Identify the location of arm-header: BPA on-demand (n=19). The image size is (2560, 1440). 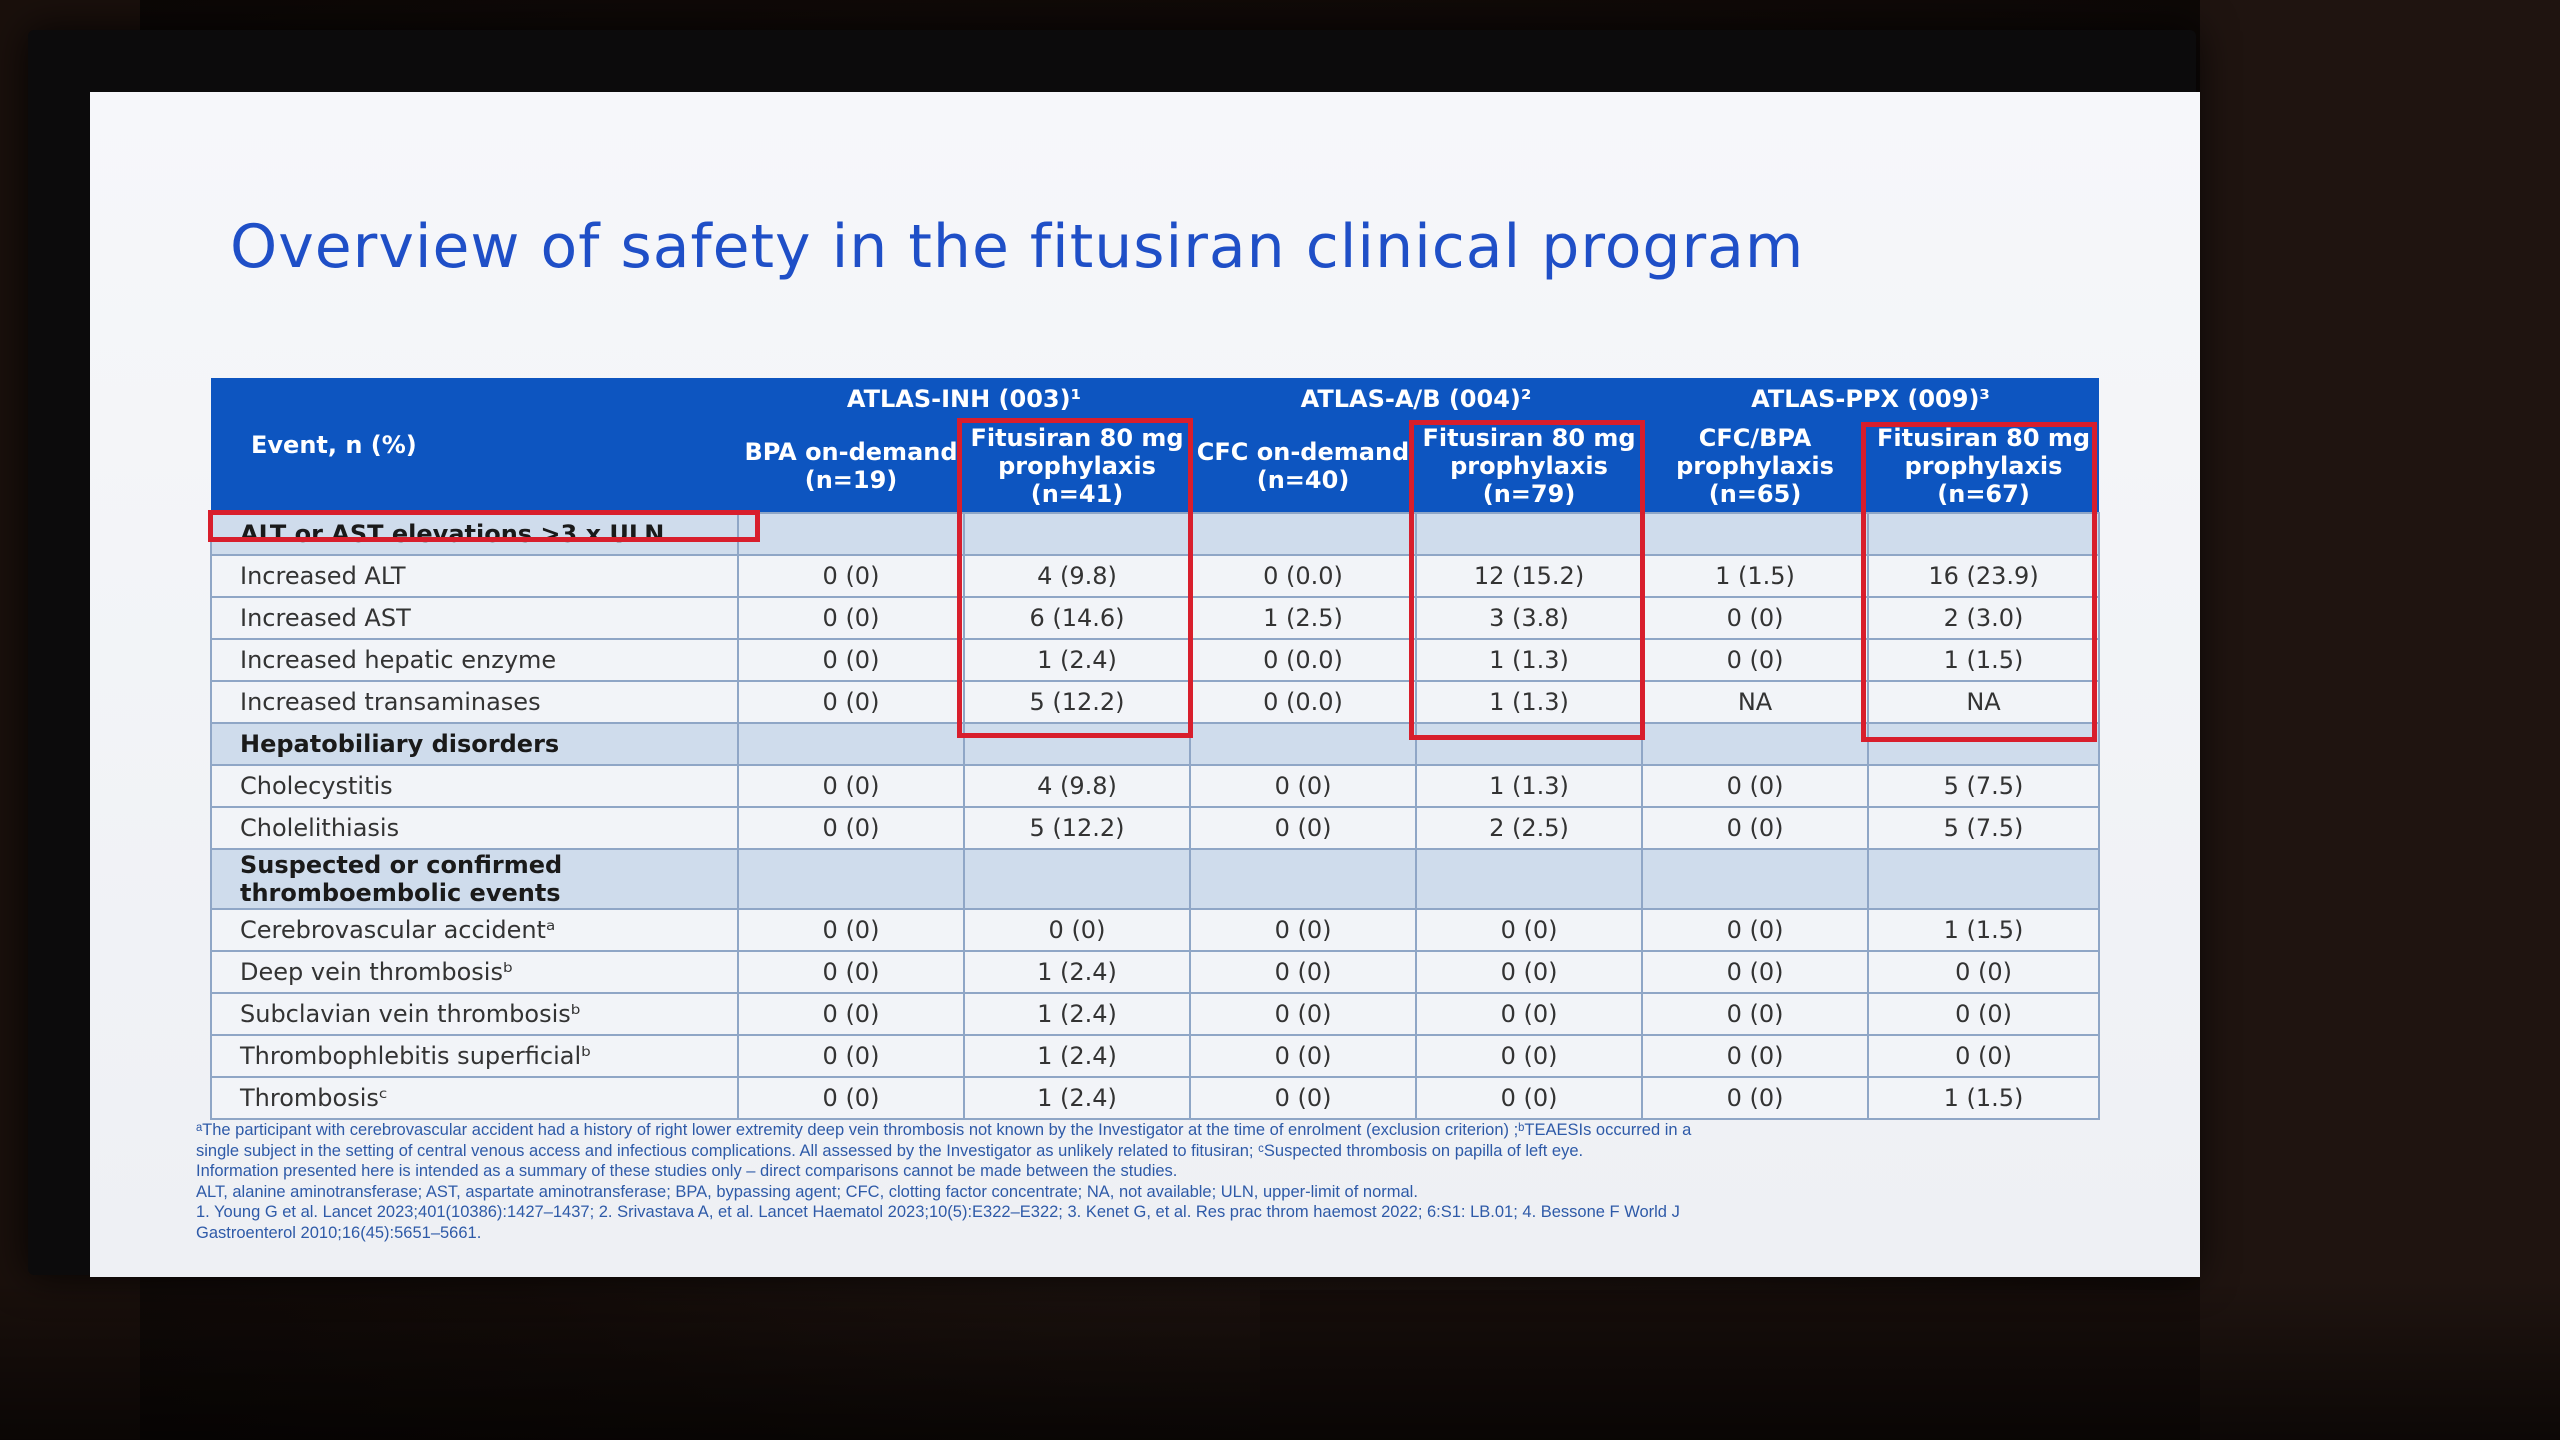
(851, 466).